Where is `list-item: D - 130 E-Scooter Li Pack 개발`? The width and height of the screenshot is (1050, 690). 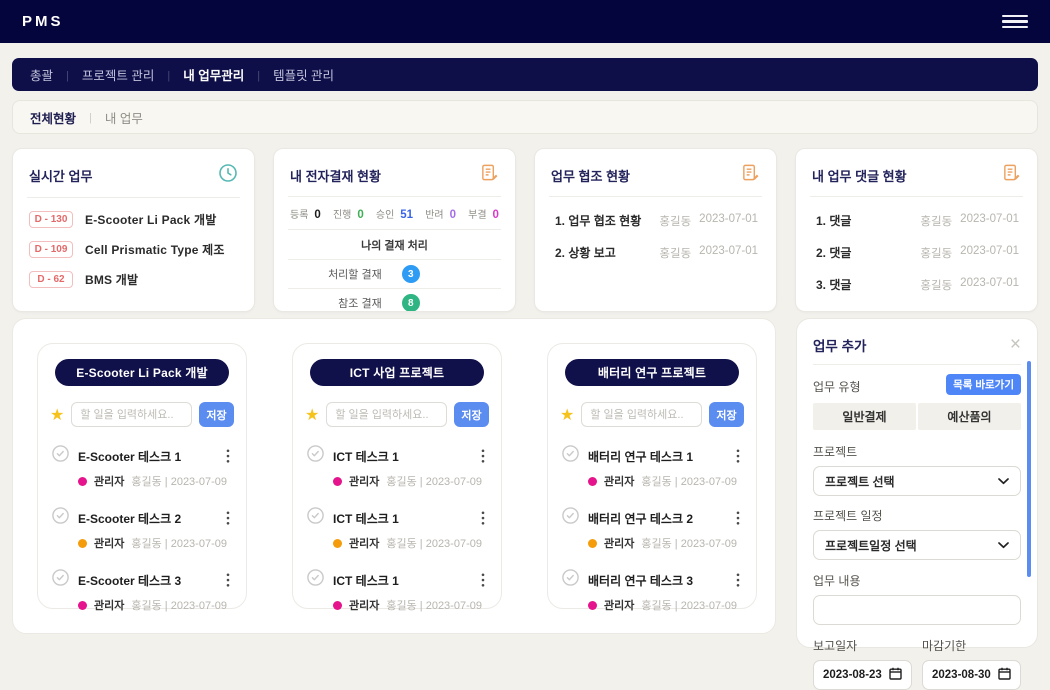 list-item: D - 130 E-Scooter Li Pack 개발 is located at coordinates (133, 219).